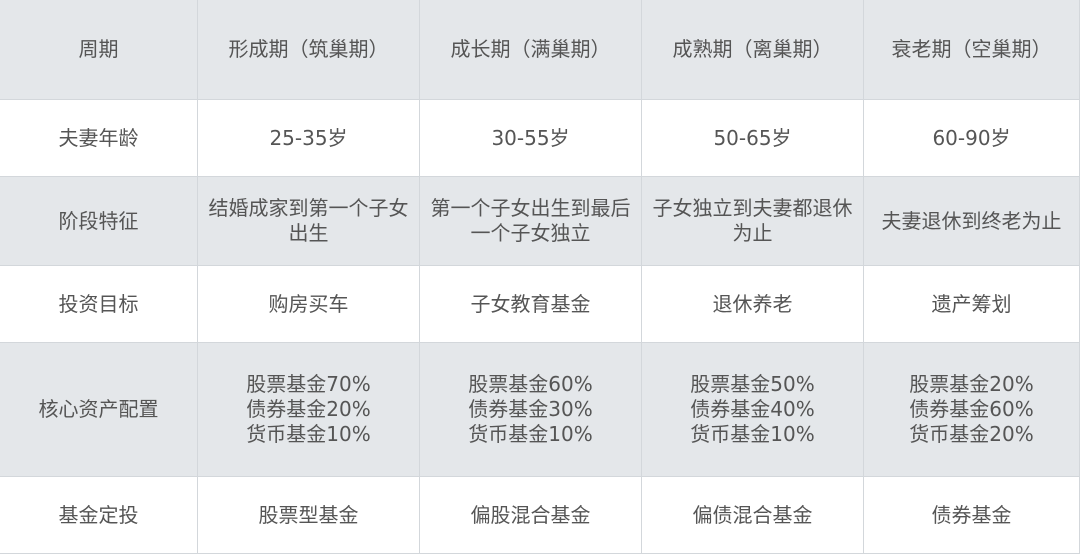  I want to click on header-cell: 形成期（筑巢期）, so click(309, 50).